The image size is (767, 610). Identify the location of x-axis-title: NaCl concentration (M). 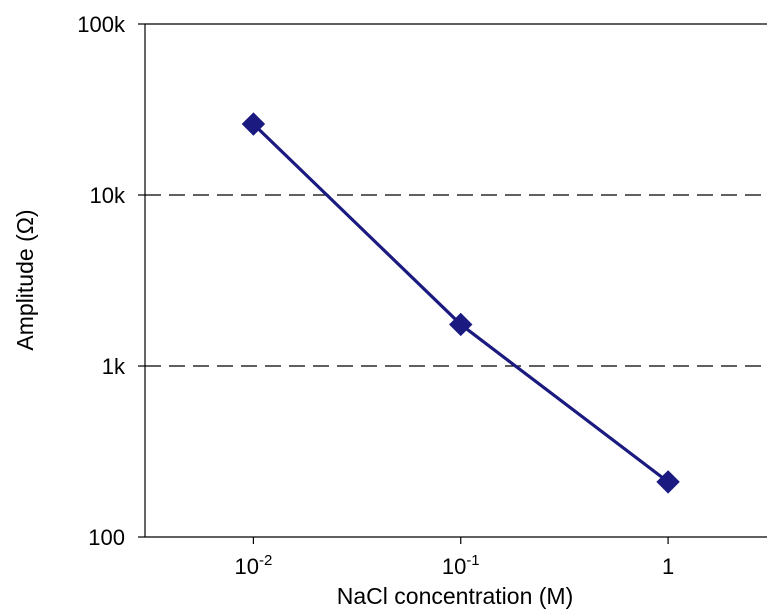
(455, 596).